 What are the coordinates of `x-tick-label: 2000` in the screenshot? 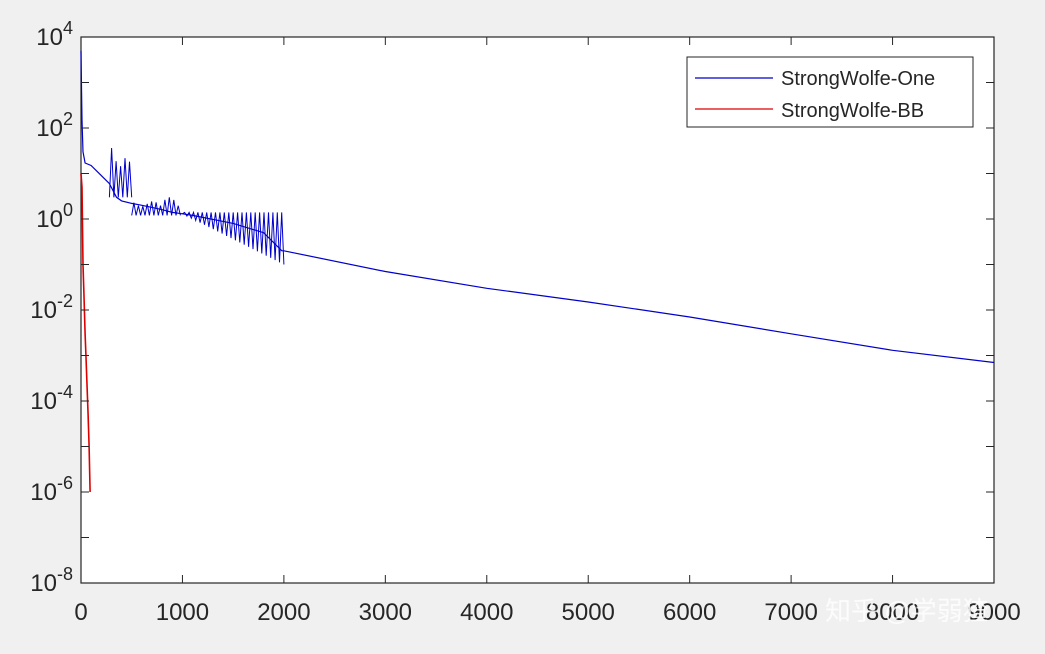 It's located at (283, 612).